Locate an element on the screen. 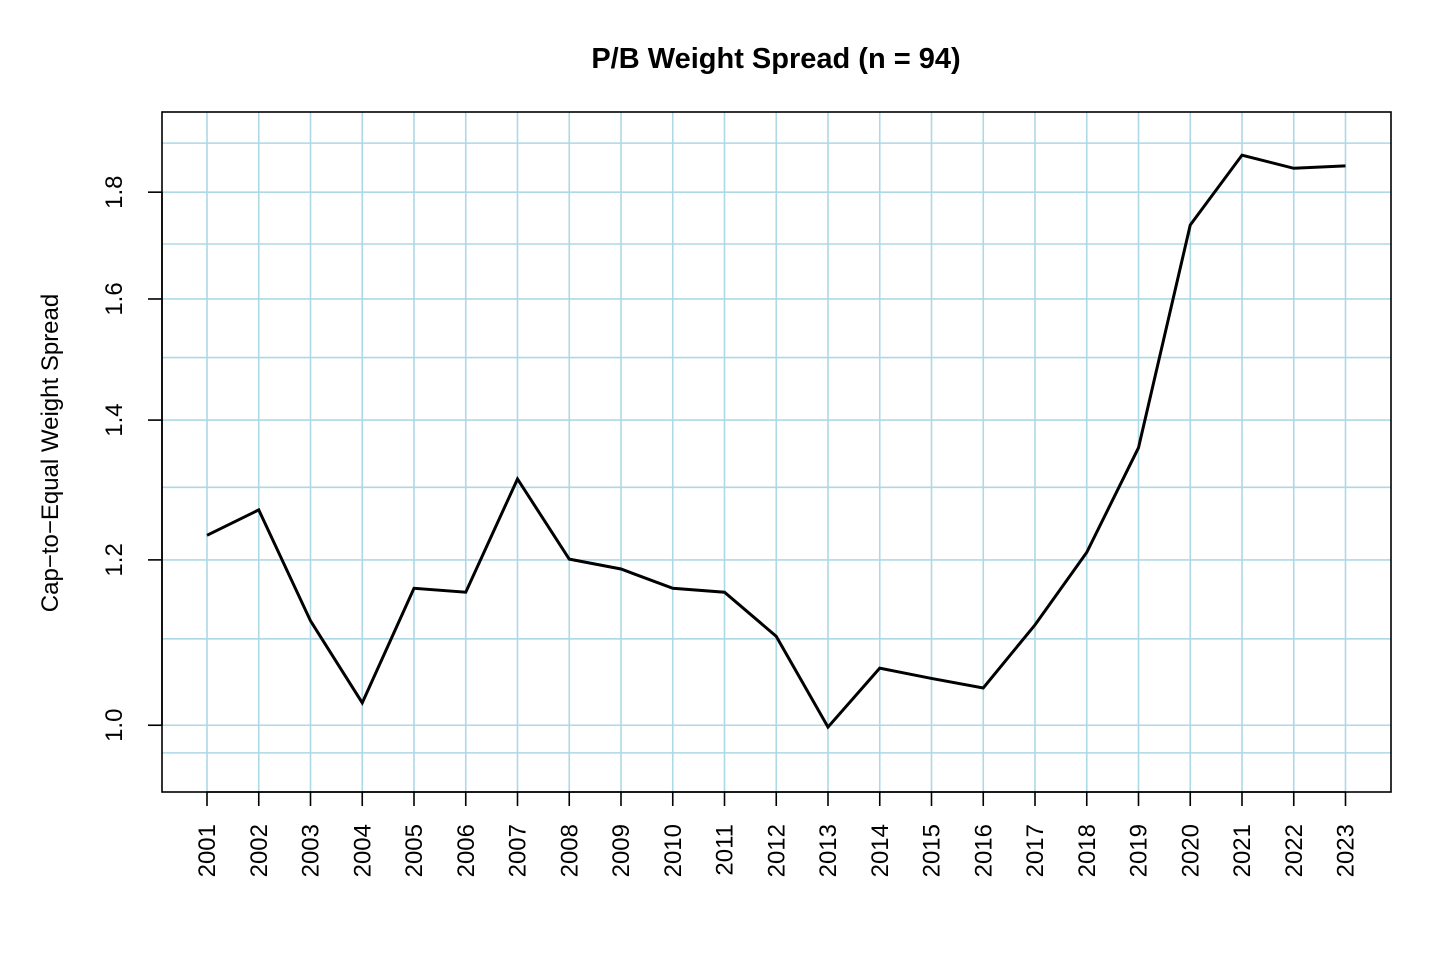  x-tick-label: 2017 is located at coordinates (1035, 850).